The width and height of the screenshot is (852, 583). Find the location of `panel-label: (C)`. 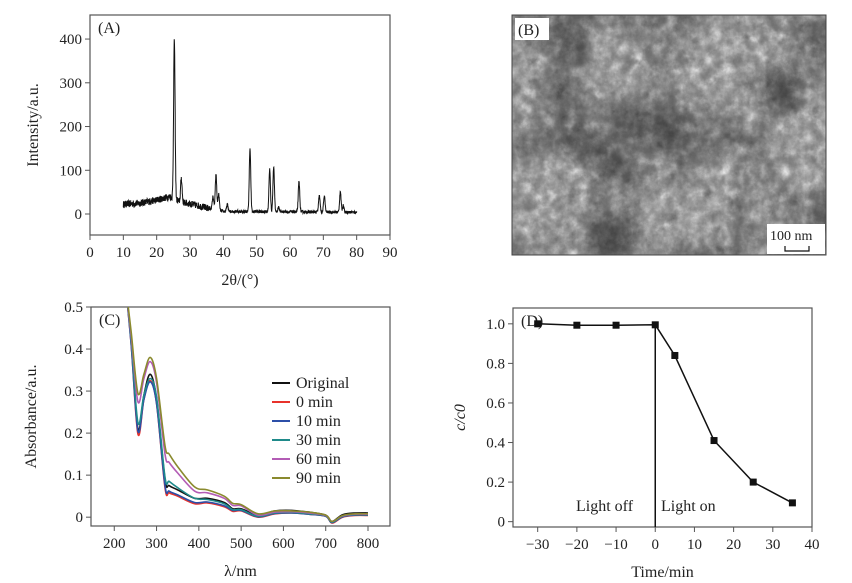

panel-label: (C) is located at coordinates (109, 320).